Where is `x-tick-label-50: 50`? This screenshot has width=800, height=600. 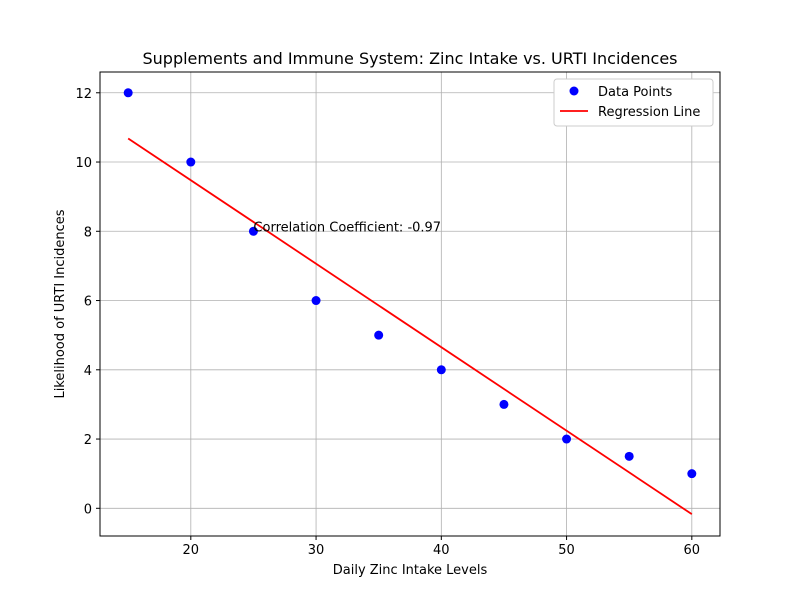
x-tick-label-50: 50 is located at coordinates (566, 550).